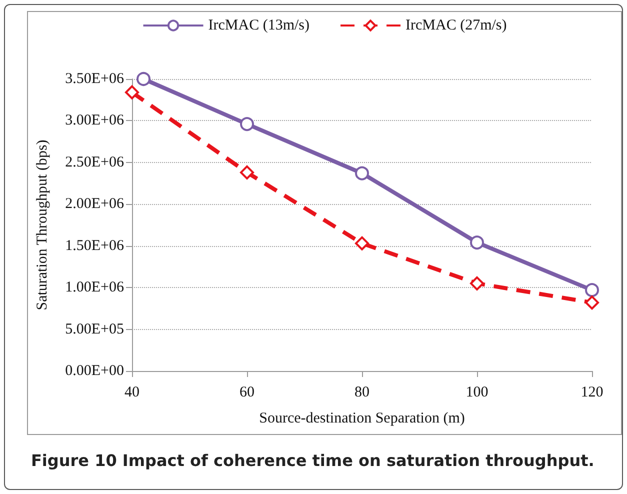  What do you see at coordinates (94, 246) in the screenshot?
I see `y-tick-label: 1.50E+06` at bounding box center [94, 246].